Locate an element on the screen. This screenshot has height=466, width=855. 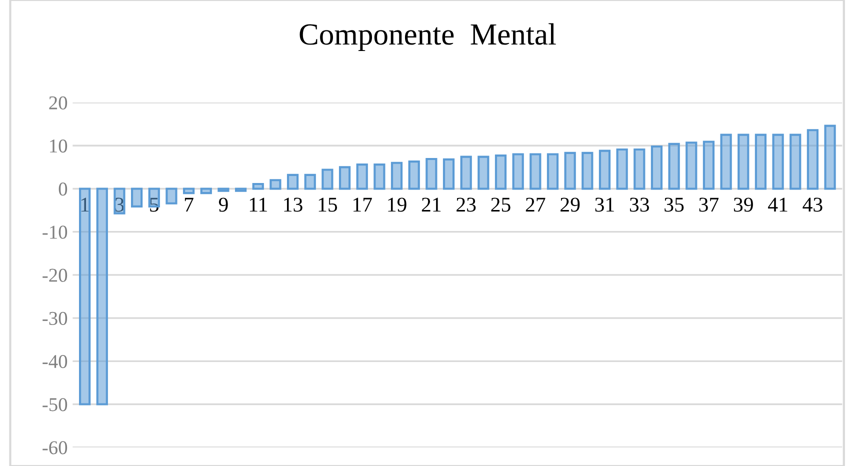
x-tick-label: 31 is located at coordinates (604, 205).